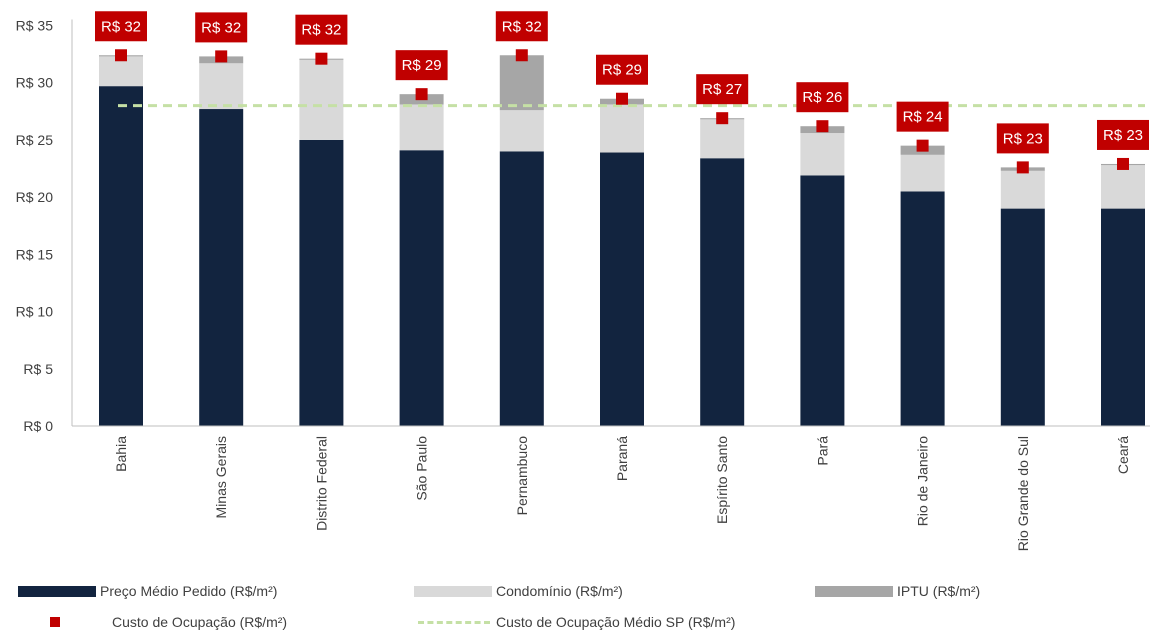 This screenshot has width=1159, height=634. Describe the element at coordinates (822, 451) in the screenshot. I see `x-category-label: Pará` at that location.